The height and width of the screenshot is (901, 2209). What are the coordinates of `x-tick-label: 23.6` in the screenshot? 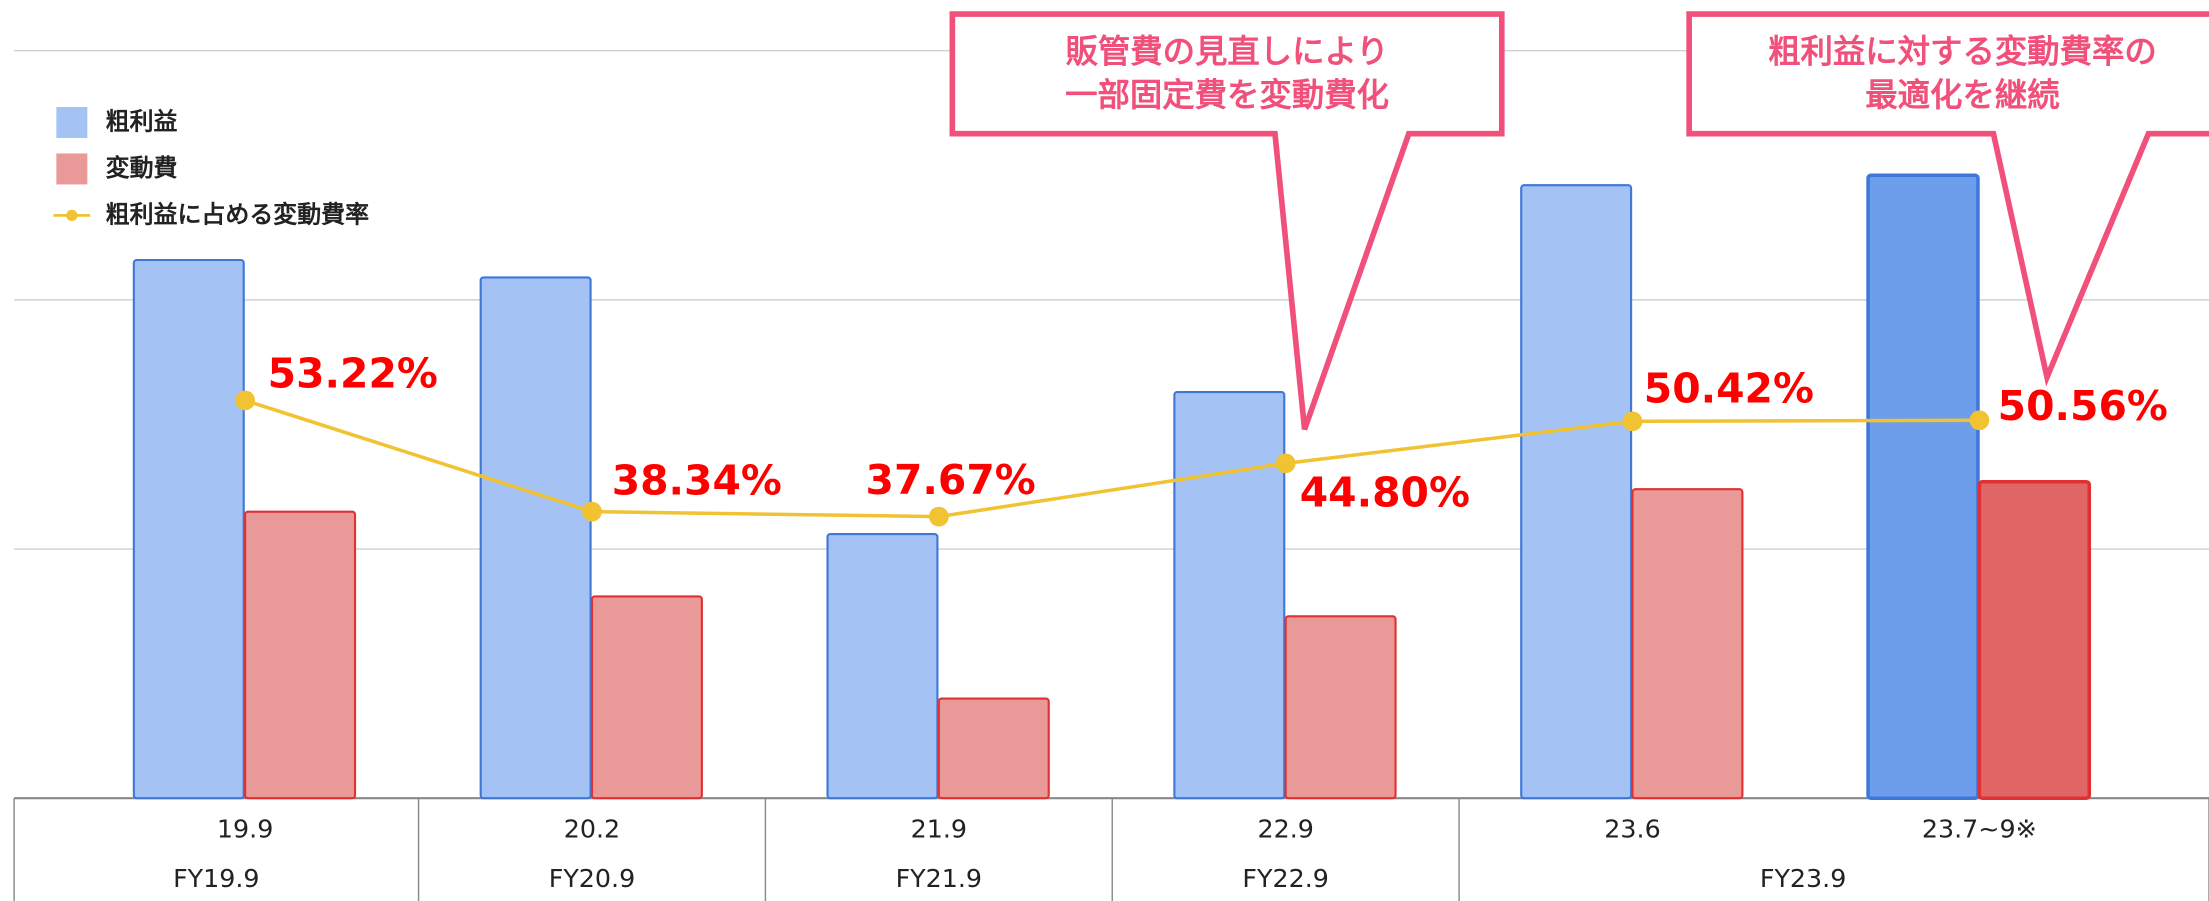 It's located at (1632, 829).